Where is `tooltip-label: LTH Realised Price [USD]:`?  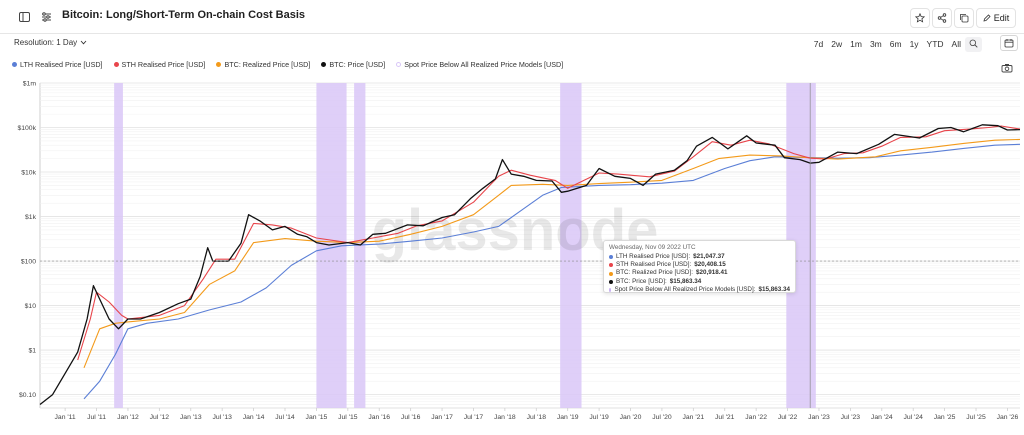
tooltip-label: LTH Realised Price [USD]: is located at coordinates (653, 256).